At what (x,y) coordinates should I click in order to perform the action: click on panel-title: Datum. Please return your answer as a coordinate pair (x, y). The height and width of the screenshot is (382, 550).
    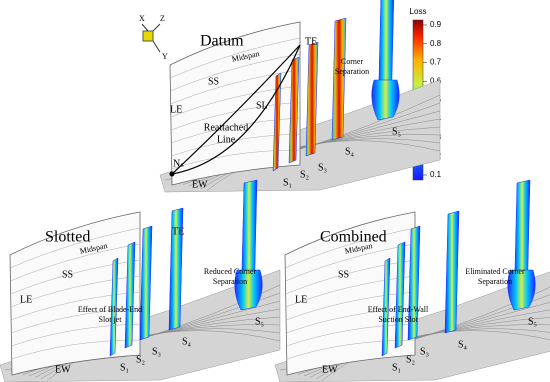
    Looking at the image, I should click on (222, 41).